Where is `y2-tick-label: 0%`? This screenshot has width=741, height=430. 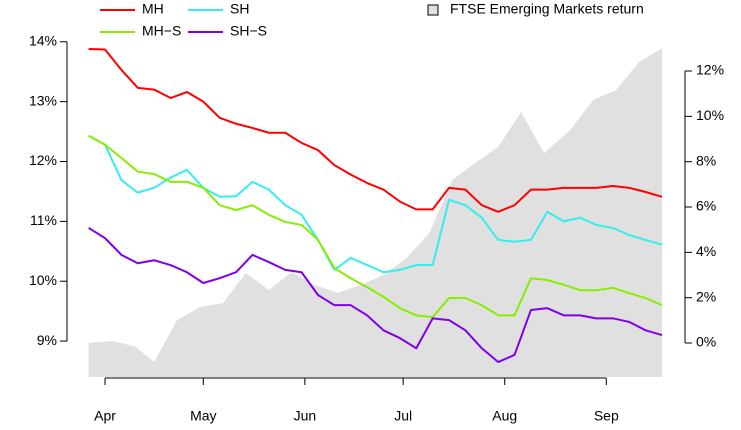
y2-tick-label: 0% is located at coordinates (706, 342).